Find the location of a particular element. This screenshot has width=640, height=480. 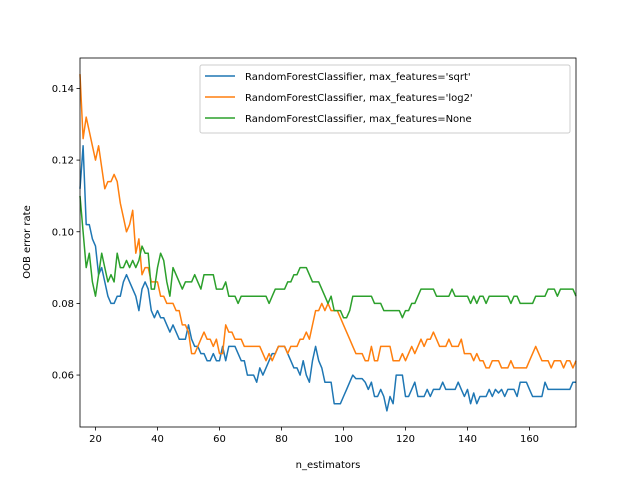

y-axis-label: OOB error rate is located at coordinates (27, 241).